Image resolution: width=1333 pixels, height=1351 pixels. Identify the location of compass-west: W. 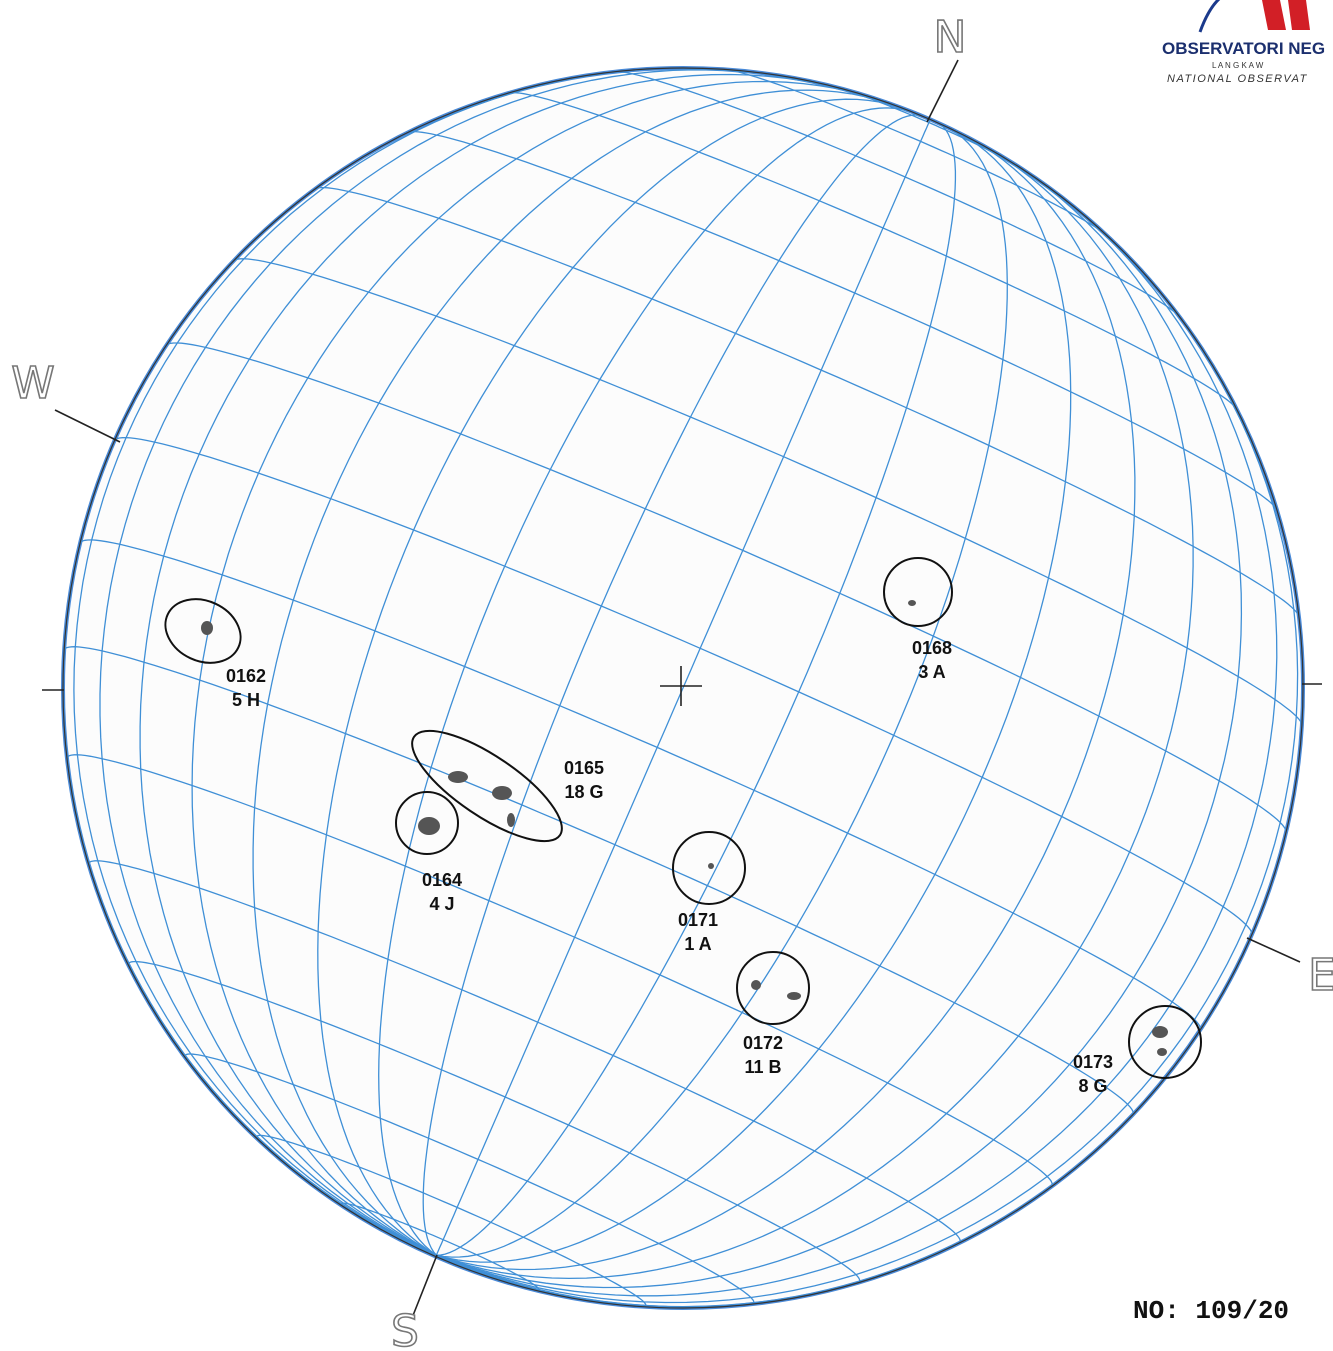
(33, 383).